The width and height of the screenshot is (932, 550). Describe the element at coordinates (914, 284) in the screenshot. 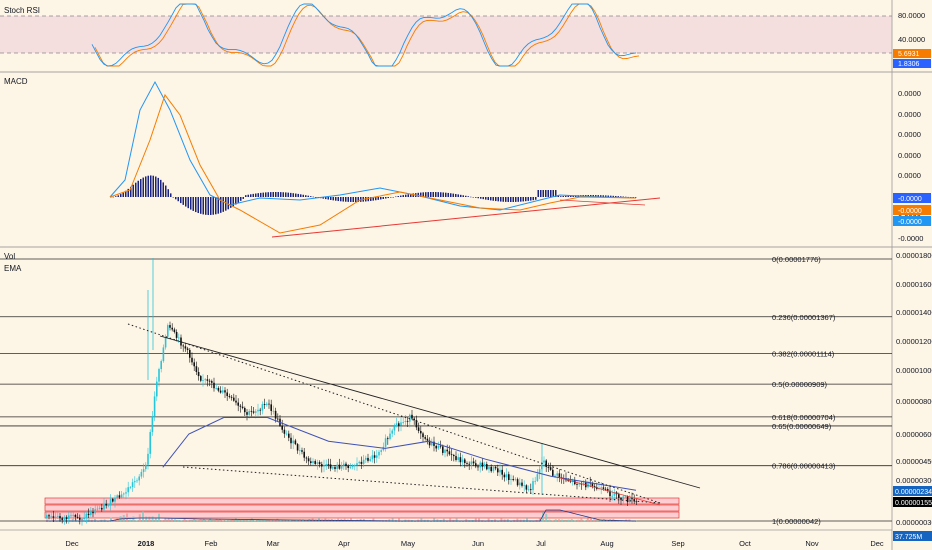

I see `price-axis-tick: 0.00001600` at that location.